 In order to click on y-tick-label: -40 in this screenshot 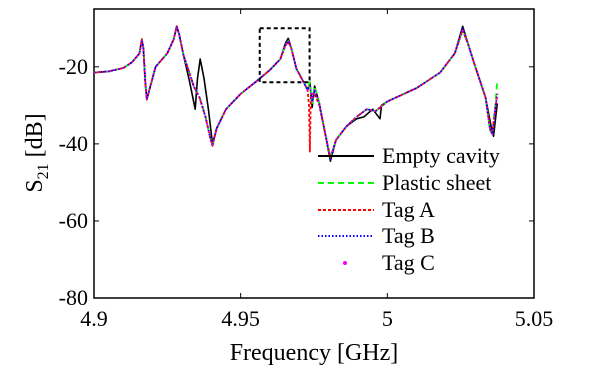, I will do `click(73, 143)`.